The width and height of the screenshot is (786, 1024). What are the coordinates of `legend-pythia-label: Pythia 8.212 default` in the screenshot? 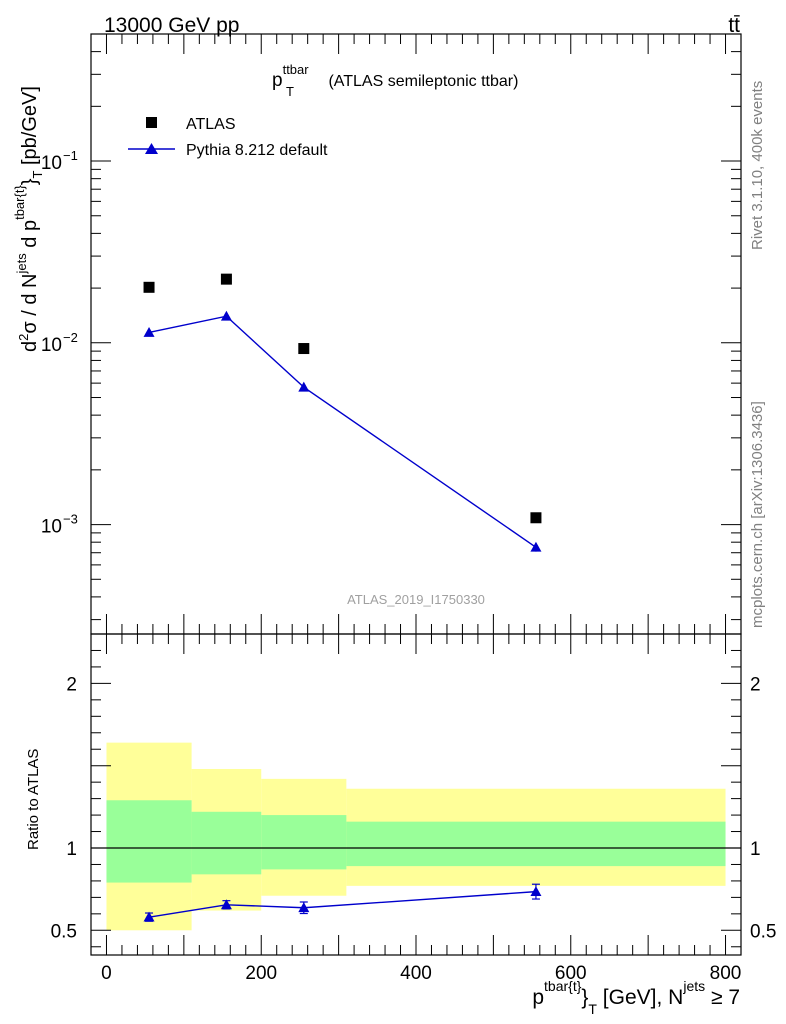 It's located at (257, 150).